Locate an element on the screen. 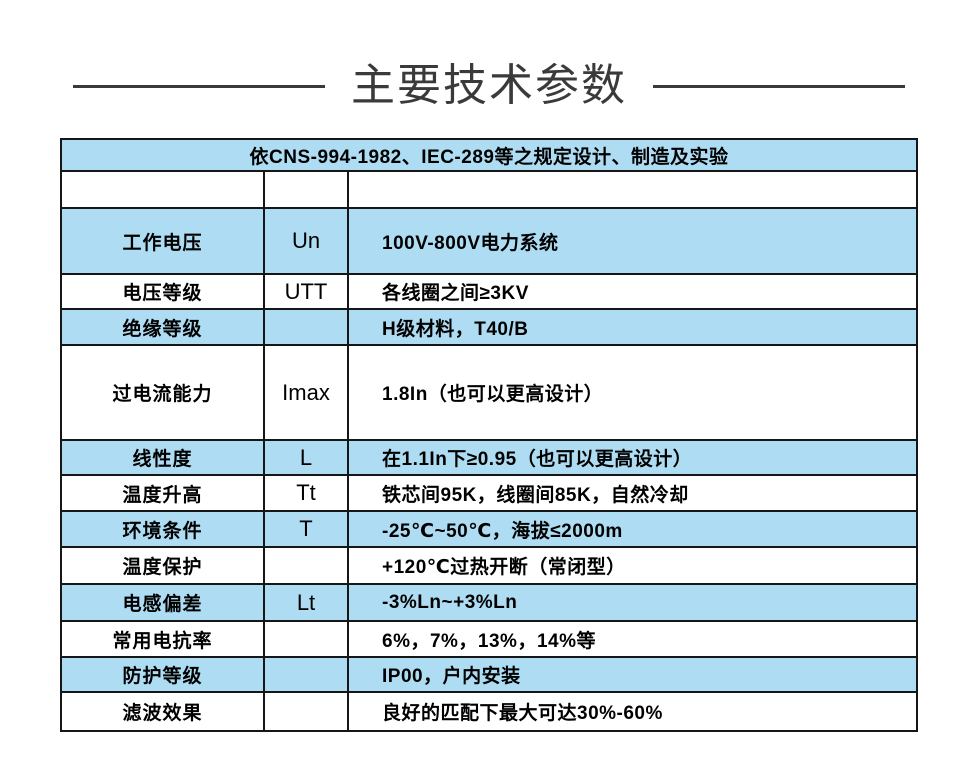  param-symbol-cell: UTT is located at coordinates (307, 291).